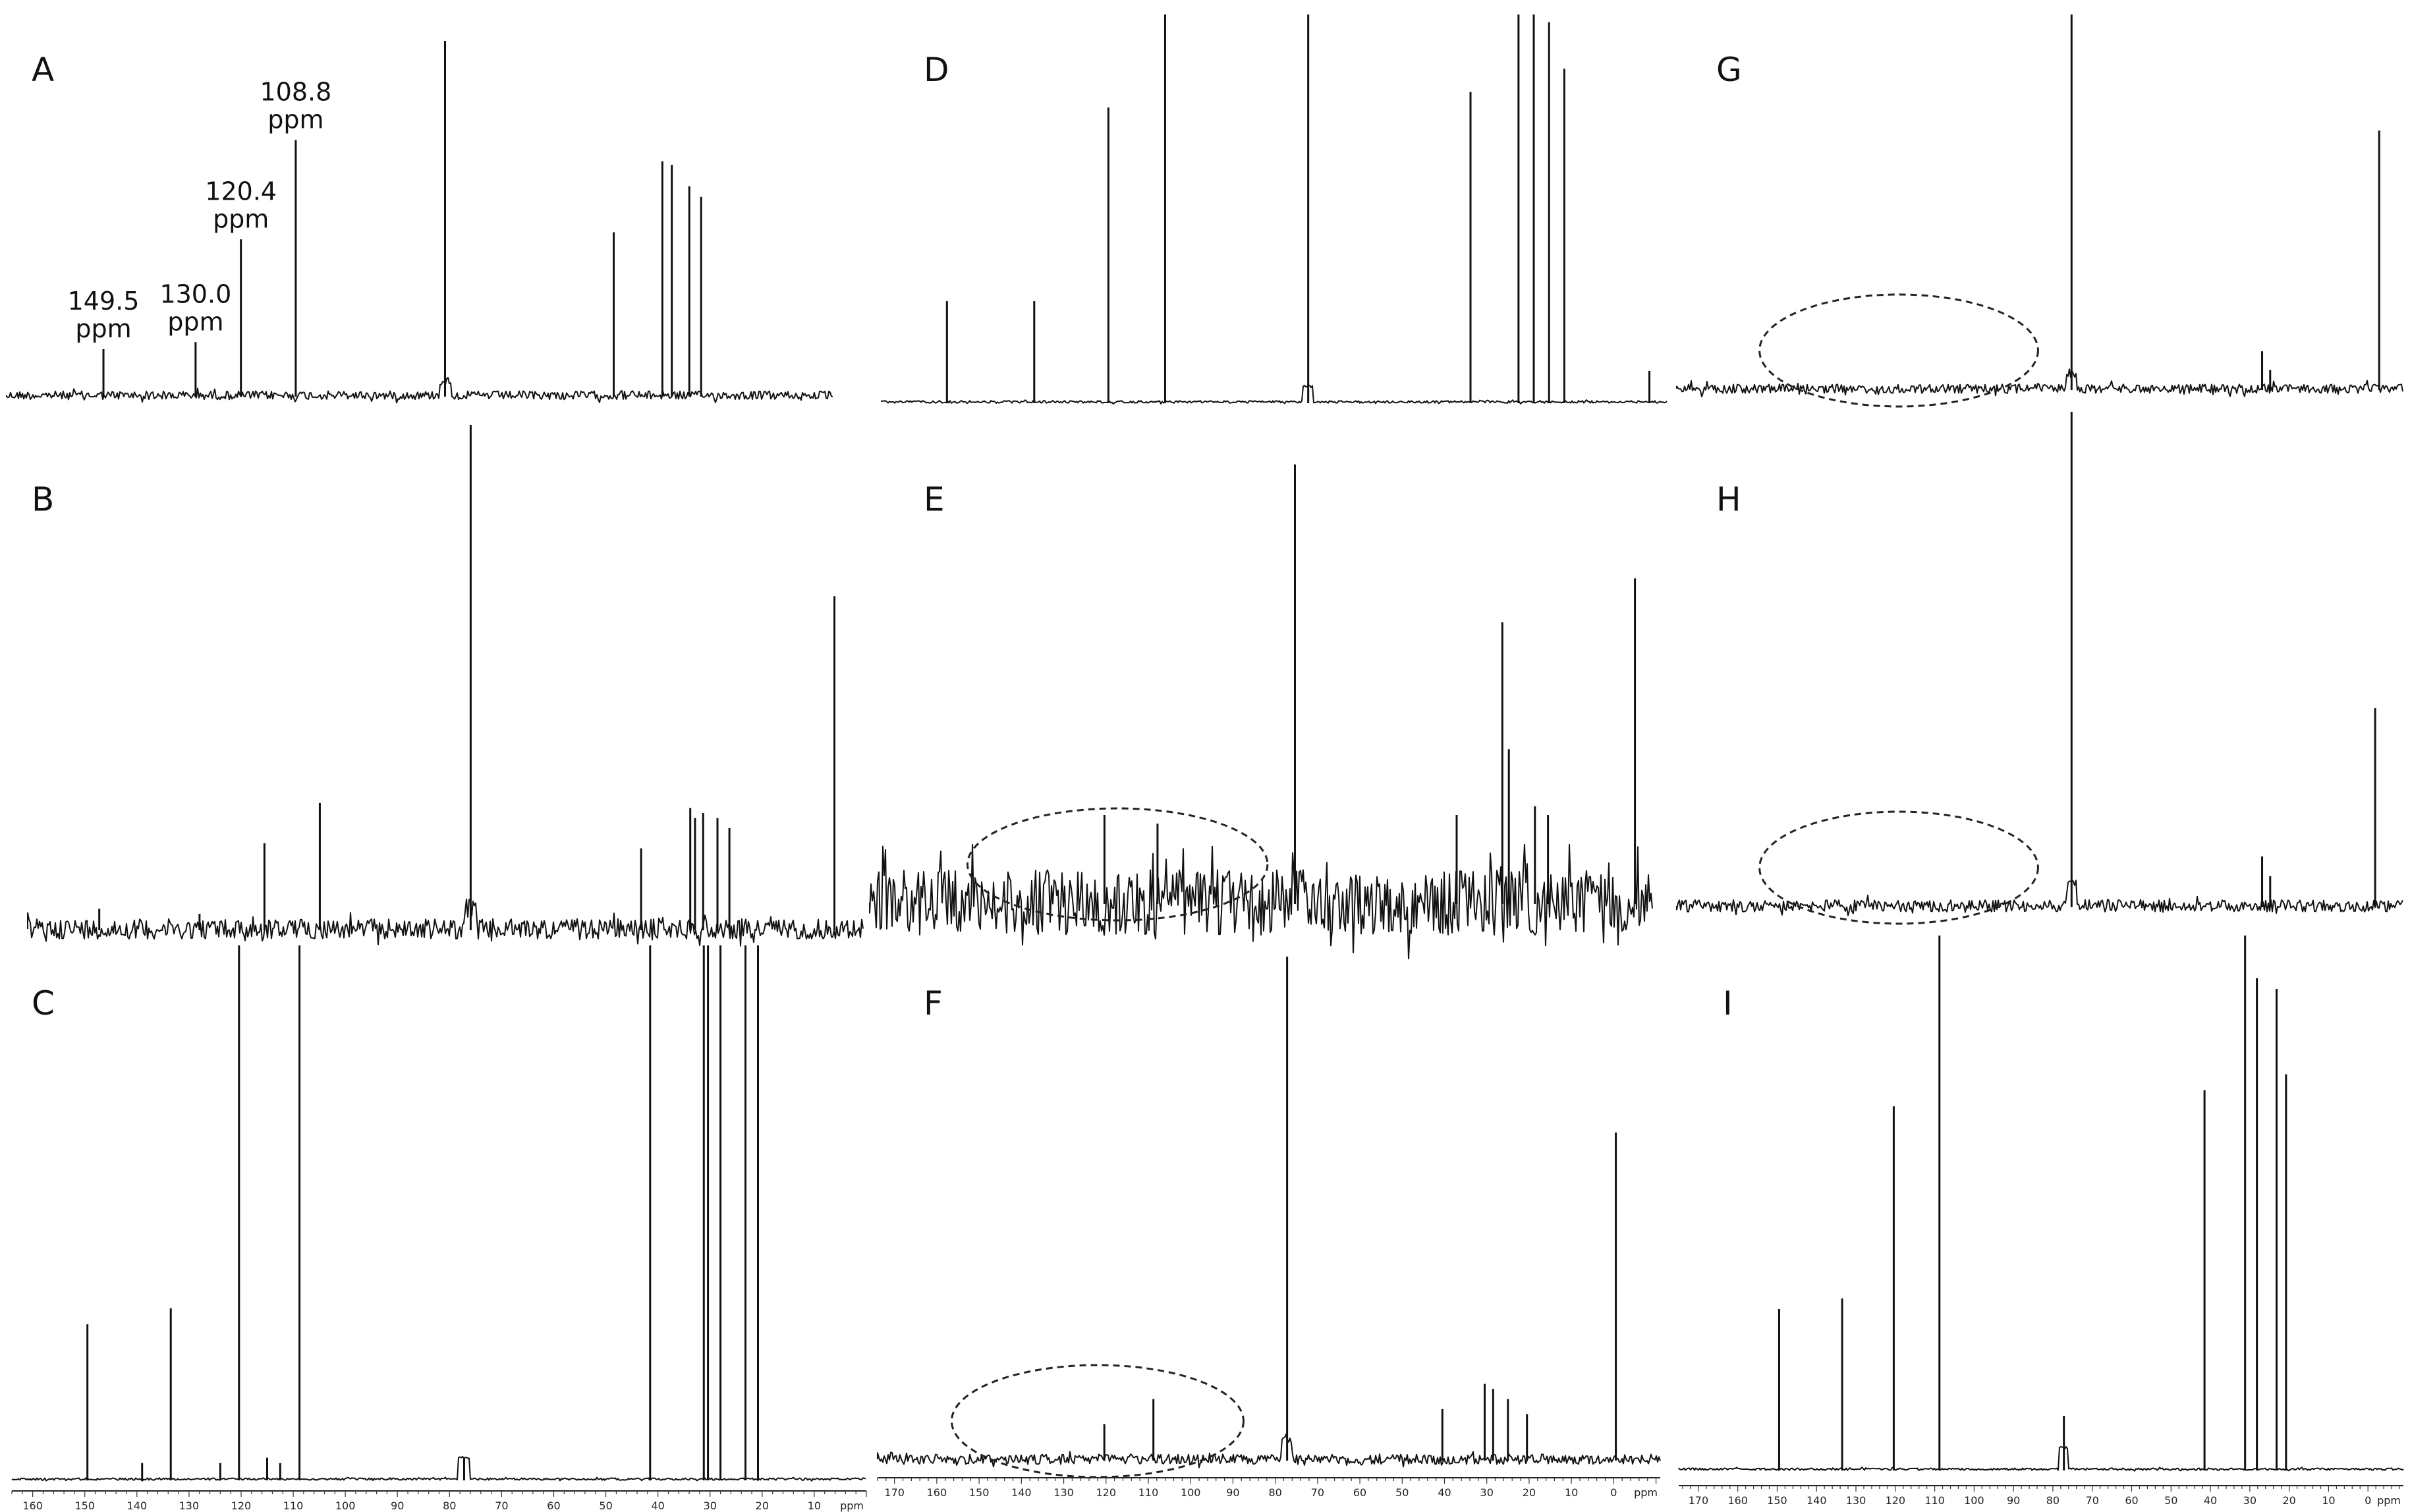  I want to click on panel-letter-d: D, so click(936, 70).